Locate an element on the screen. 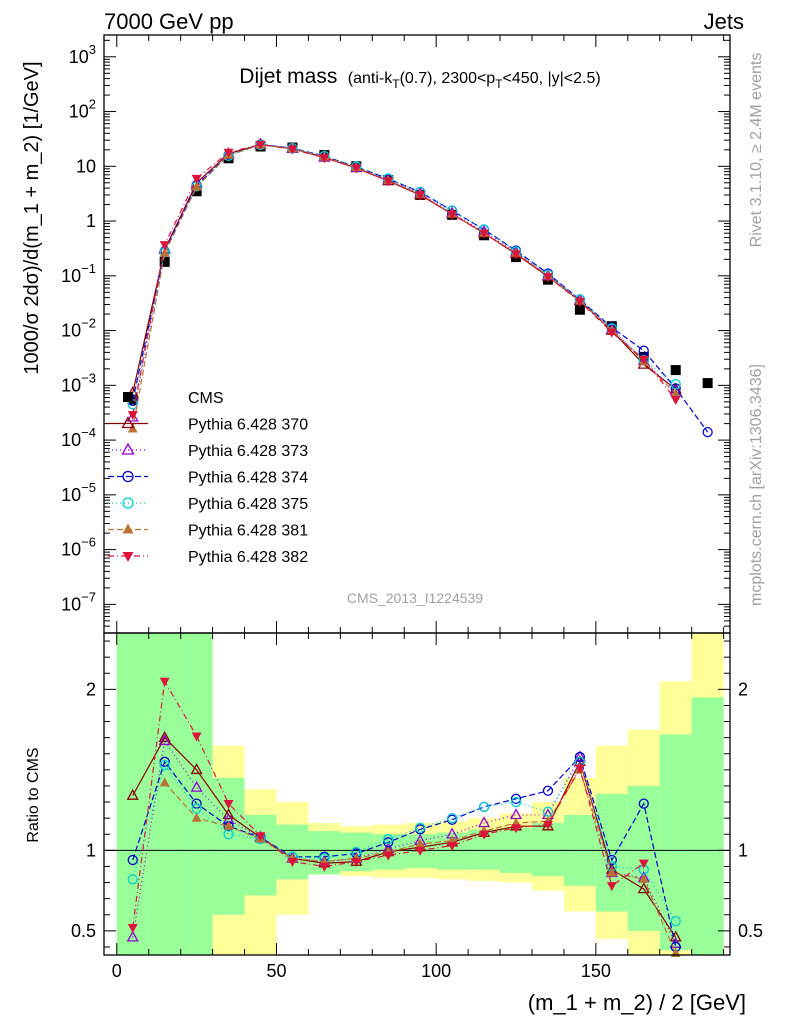 The height and width of the screenshot is (1024, 786). ratio-y-tick-label: 0.5 is located at coordinates (83, 931).